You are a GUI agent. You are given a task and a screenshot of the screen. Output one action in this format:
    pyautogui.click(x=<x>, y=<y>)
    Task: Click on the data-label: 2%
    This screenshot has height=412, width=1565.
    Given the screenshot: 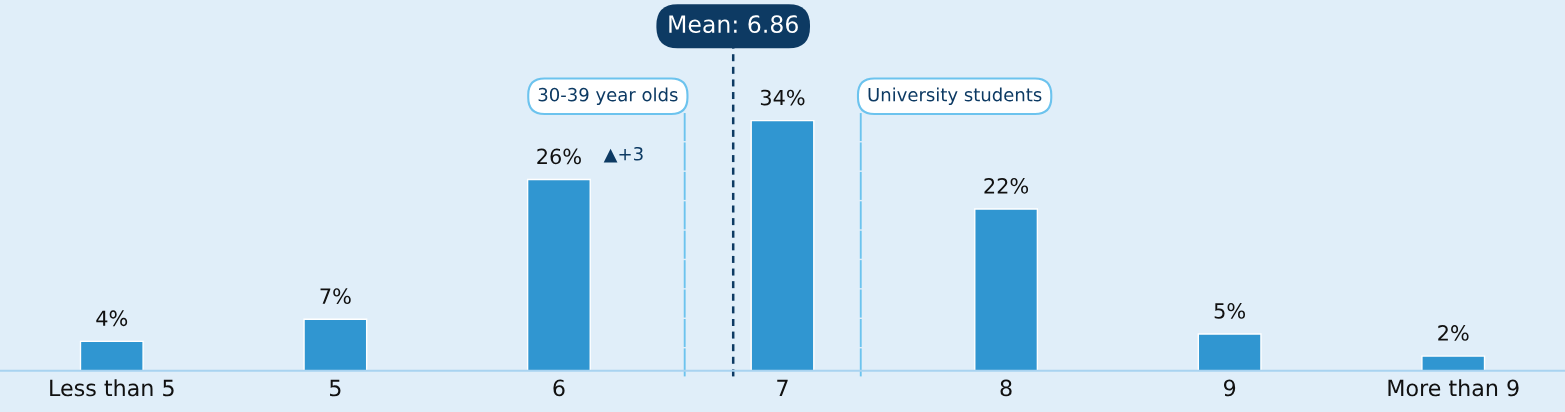 What is the action you would take?
    pyautogui.click(x=1453, y=333)
    